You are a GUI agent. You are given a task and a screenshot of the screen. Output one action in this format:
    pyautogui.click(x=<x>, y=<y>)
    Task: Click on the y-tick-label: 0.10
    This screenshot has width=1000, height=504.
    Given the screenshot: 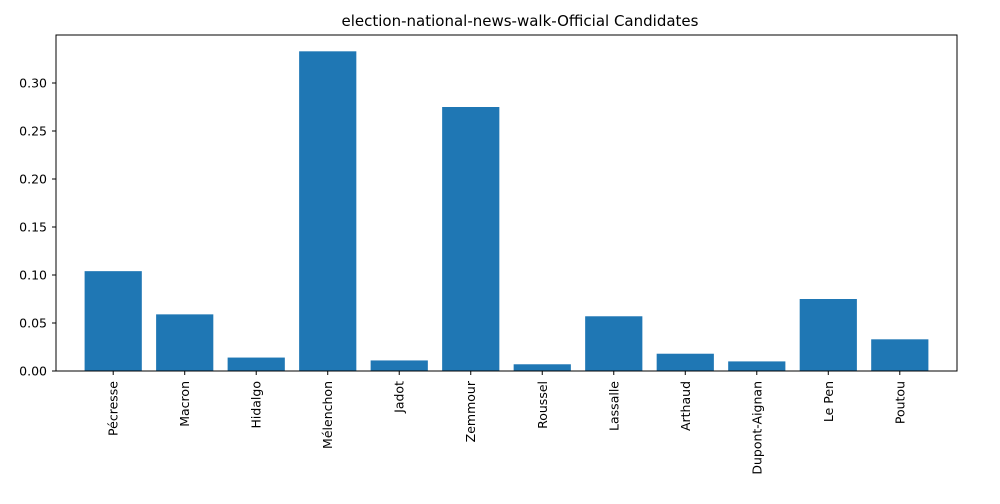 What is the action you would take?
    pyautogui.click(x=33, y=275)
    